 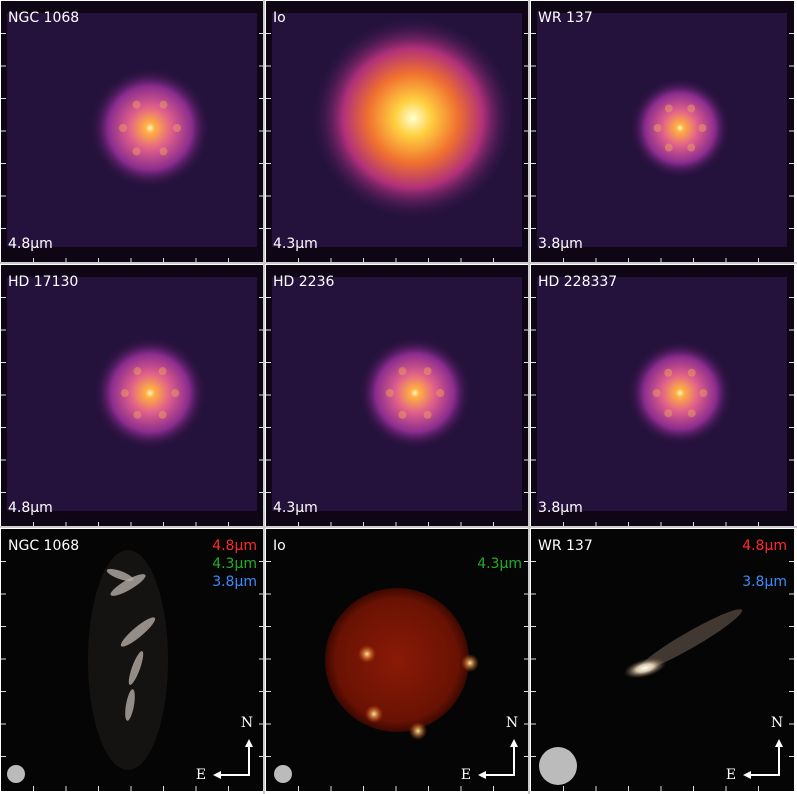 What do you see at coordinates (577, 282) in the screenshot?
I see `panel-title: HD 228337` at bounding box center [577, 282].